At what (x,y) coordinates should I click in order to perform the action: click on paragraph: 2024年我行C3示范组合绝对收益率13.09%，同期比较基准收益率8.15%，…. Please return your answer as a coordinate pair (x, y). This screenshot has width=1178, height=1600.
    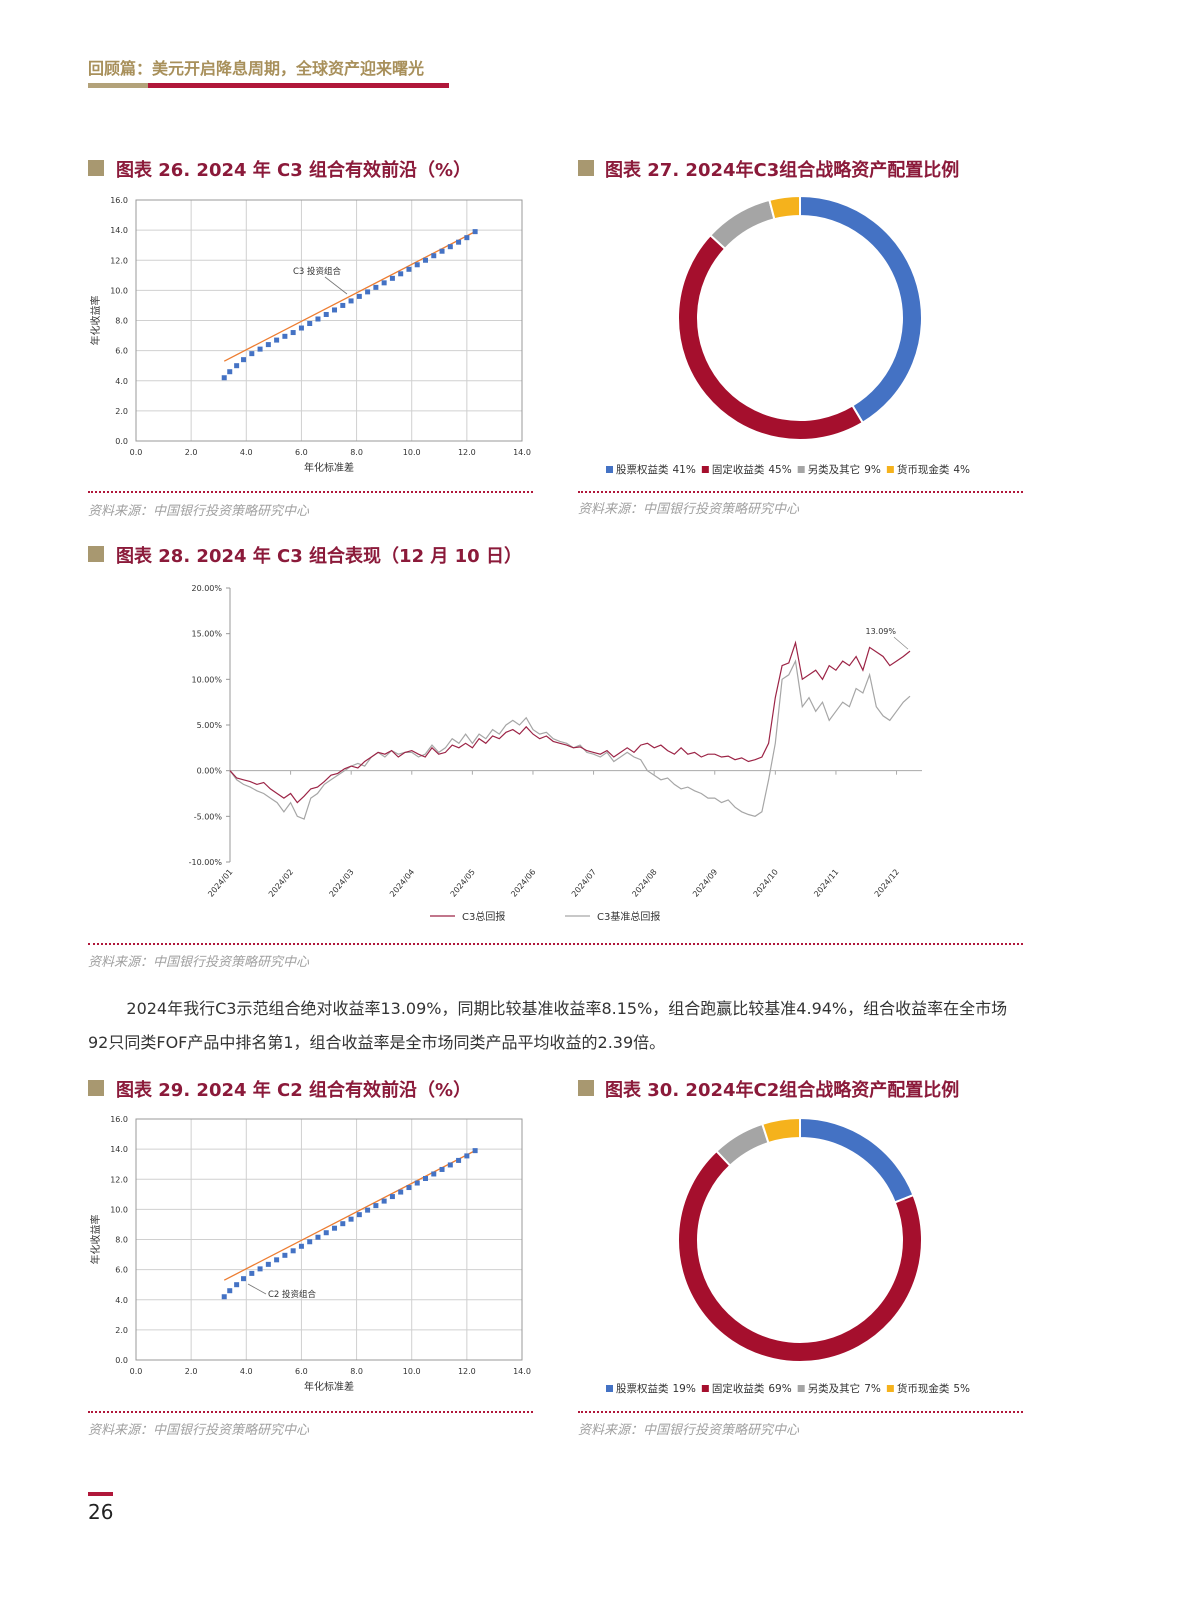
    Looking at the image, I should click on (548, 1025).